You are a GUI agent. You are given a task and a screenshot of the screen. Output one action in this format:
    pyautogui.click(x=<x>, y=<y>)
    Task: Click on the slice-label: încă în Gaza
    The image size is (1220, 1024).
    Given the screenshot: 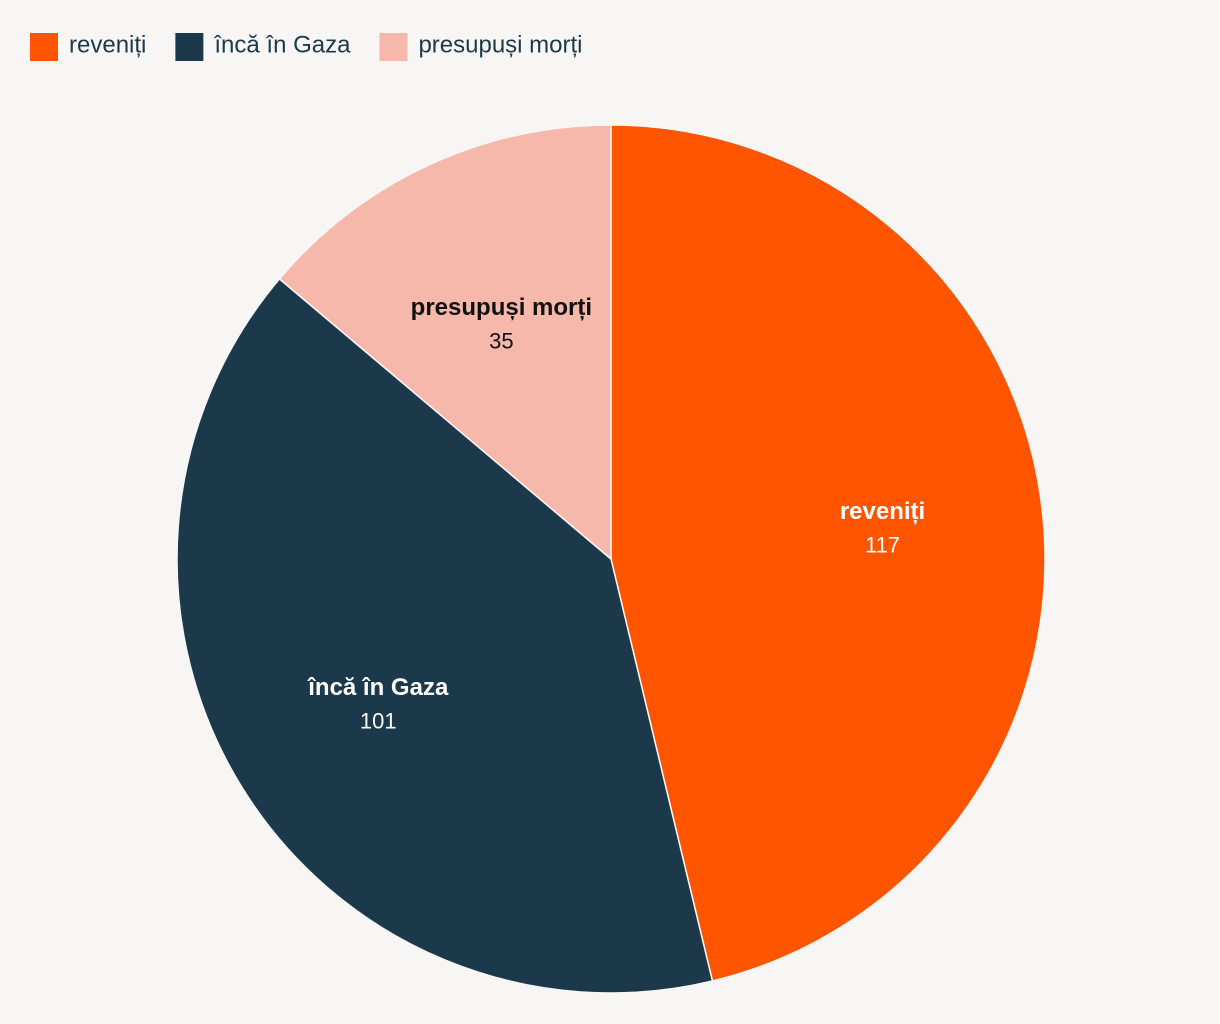 What is the action you would take?
    pyautogui.click(x=378, y=687)
    